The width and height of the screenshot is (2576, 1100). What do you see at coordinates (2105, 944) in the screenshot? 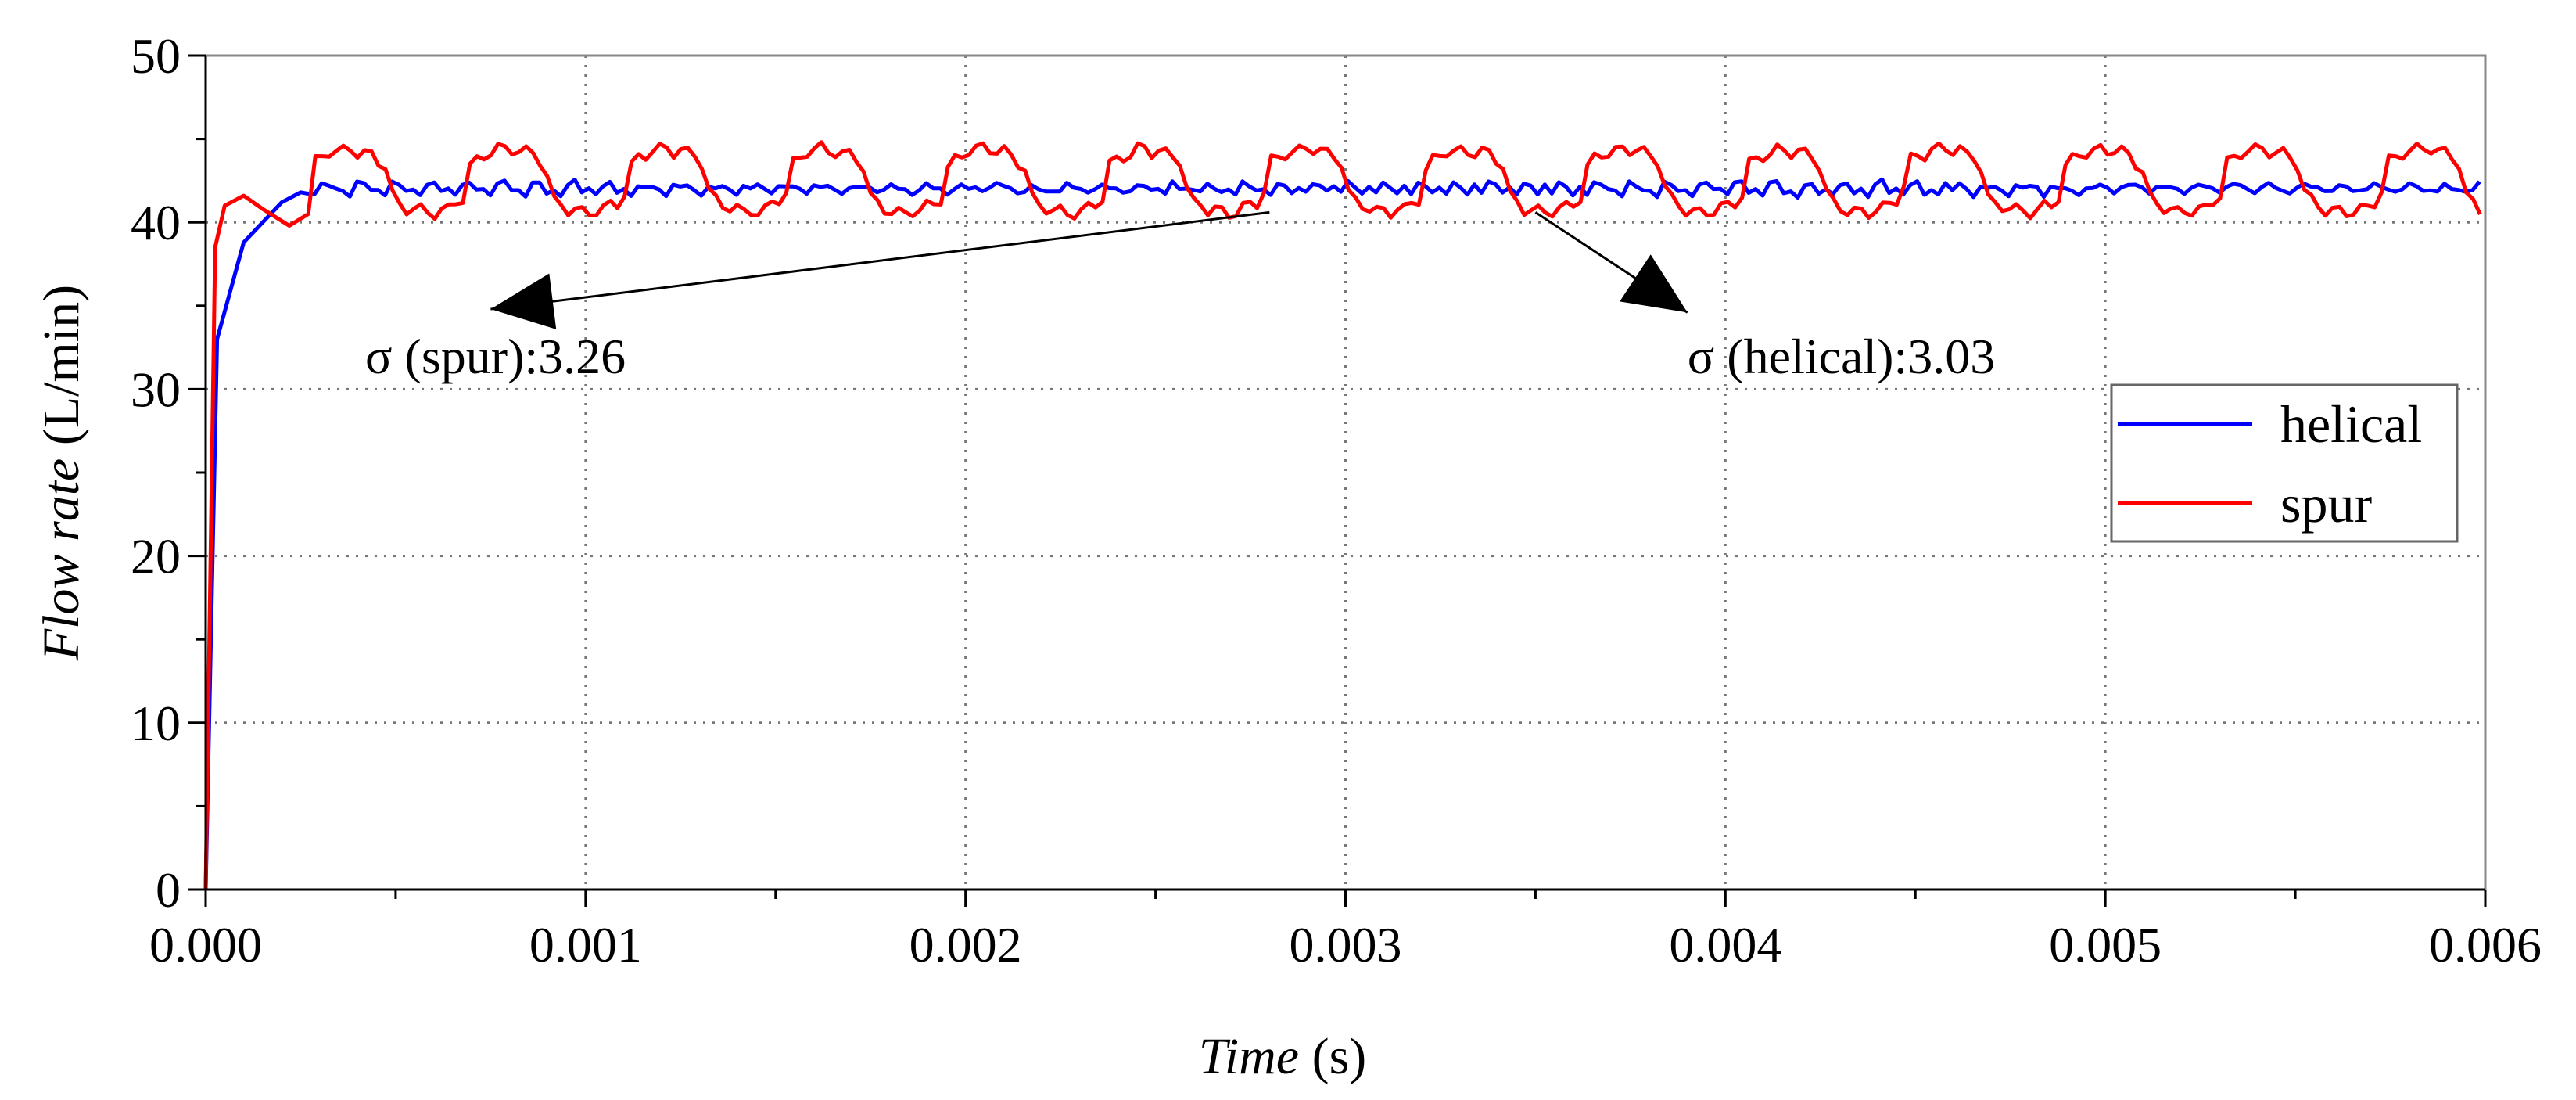
I see `x-tick-label: 0.005` at bounding box center [2105, 944].